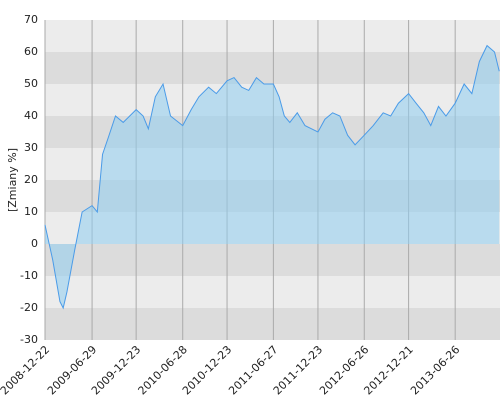 The width and height of the screenshot is (500, 404). I want to click on y-tick-label: 0, so click(34, 243).